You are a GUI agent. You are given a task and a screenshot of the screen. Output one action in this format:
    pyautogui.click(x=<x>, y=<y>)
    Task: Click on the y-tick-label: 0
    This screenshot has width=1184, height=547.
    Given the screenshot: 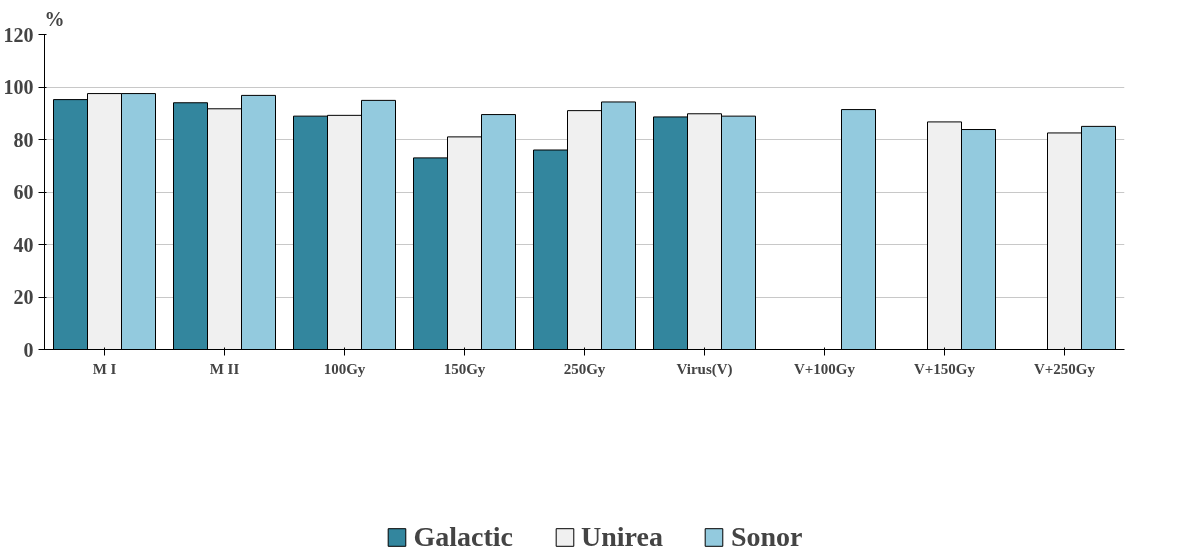 What is the action you would take?
    pyautogui.click(x=28, y=349)
    